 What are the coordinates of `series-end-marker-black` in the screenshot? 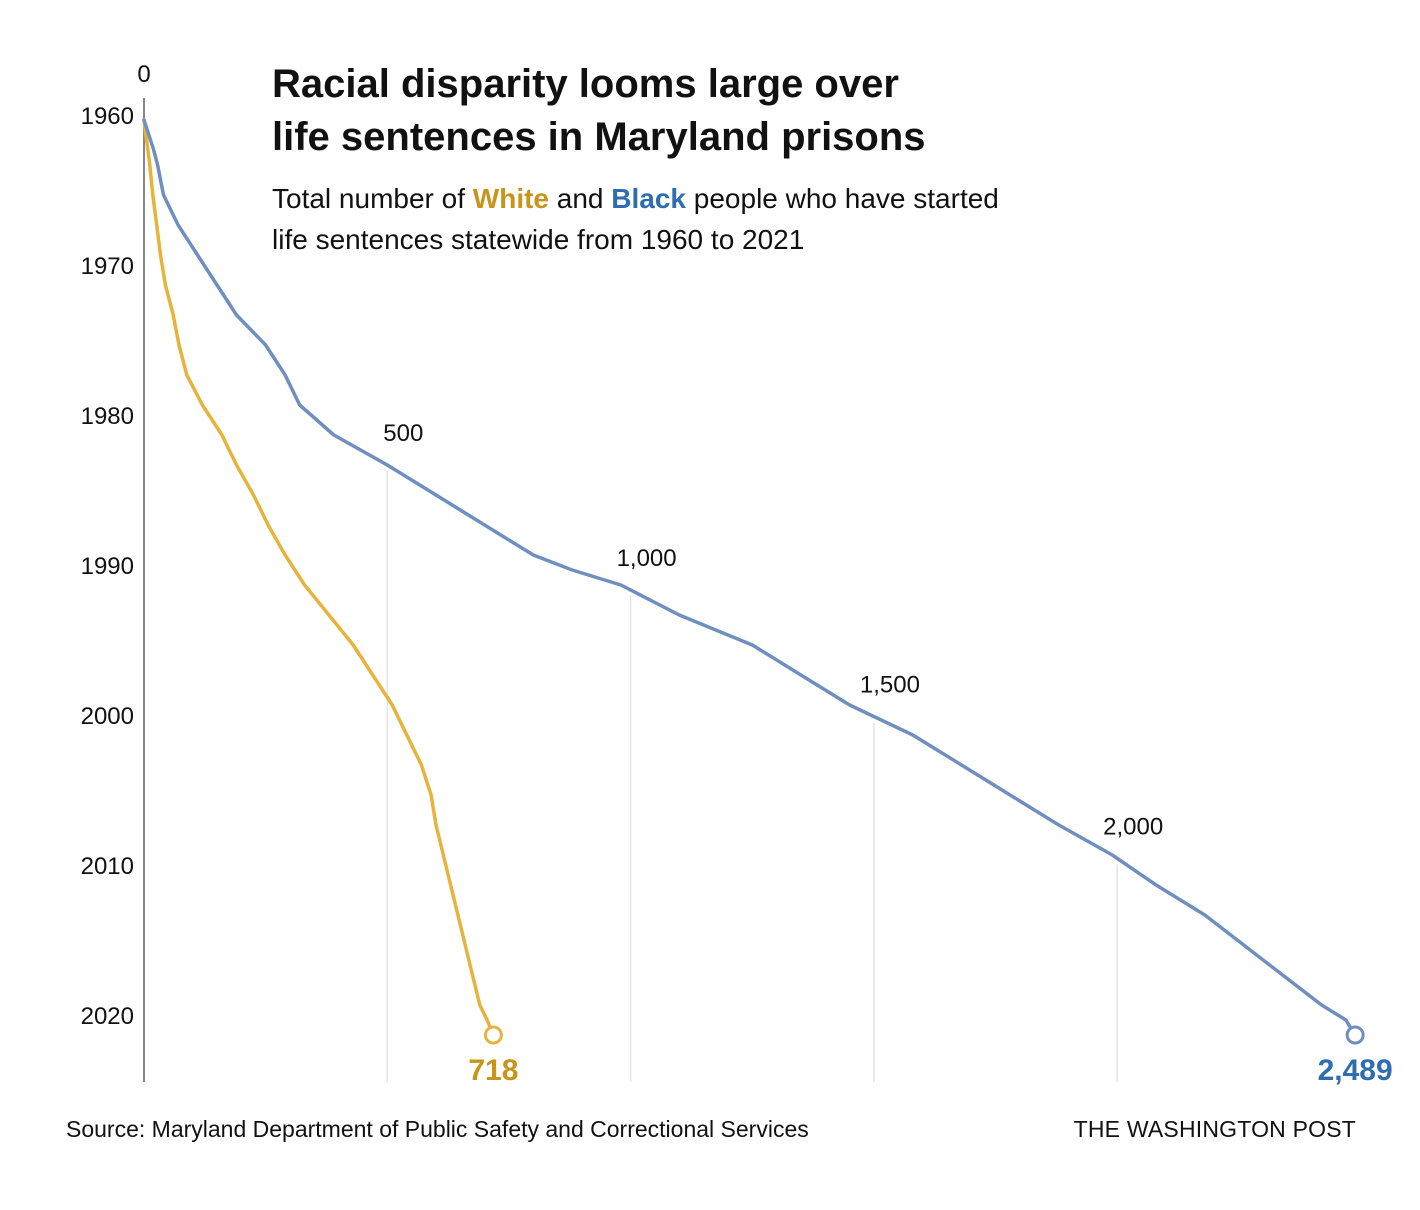 It's located at (1355, 1035).